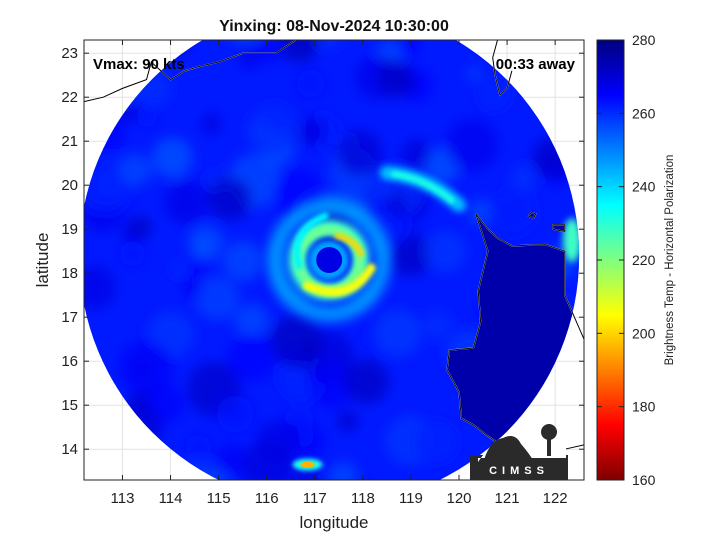 This screenshot has width=720, height=540. What do you see at coordinates (69, 185) in the screenshot?
I see `y-tick-label: 20` at bounding box center [69, 185].